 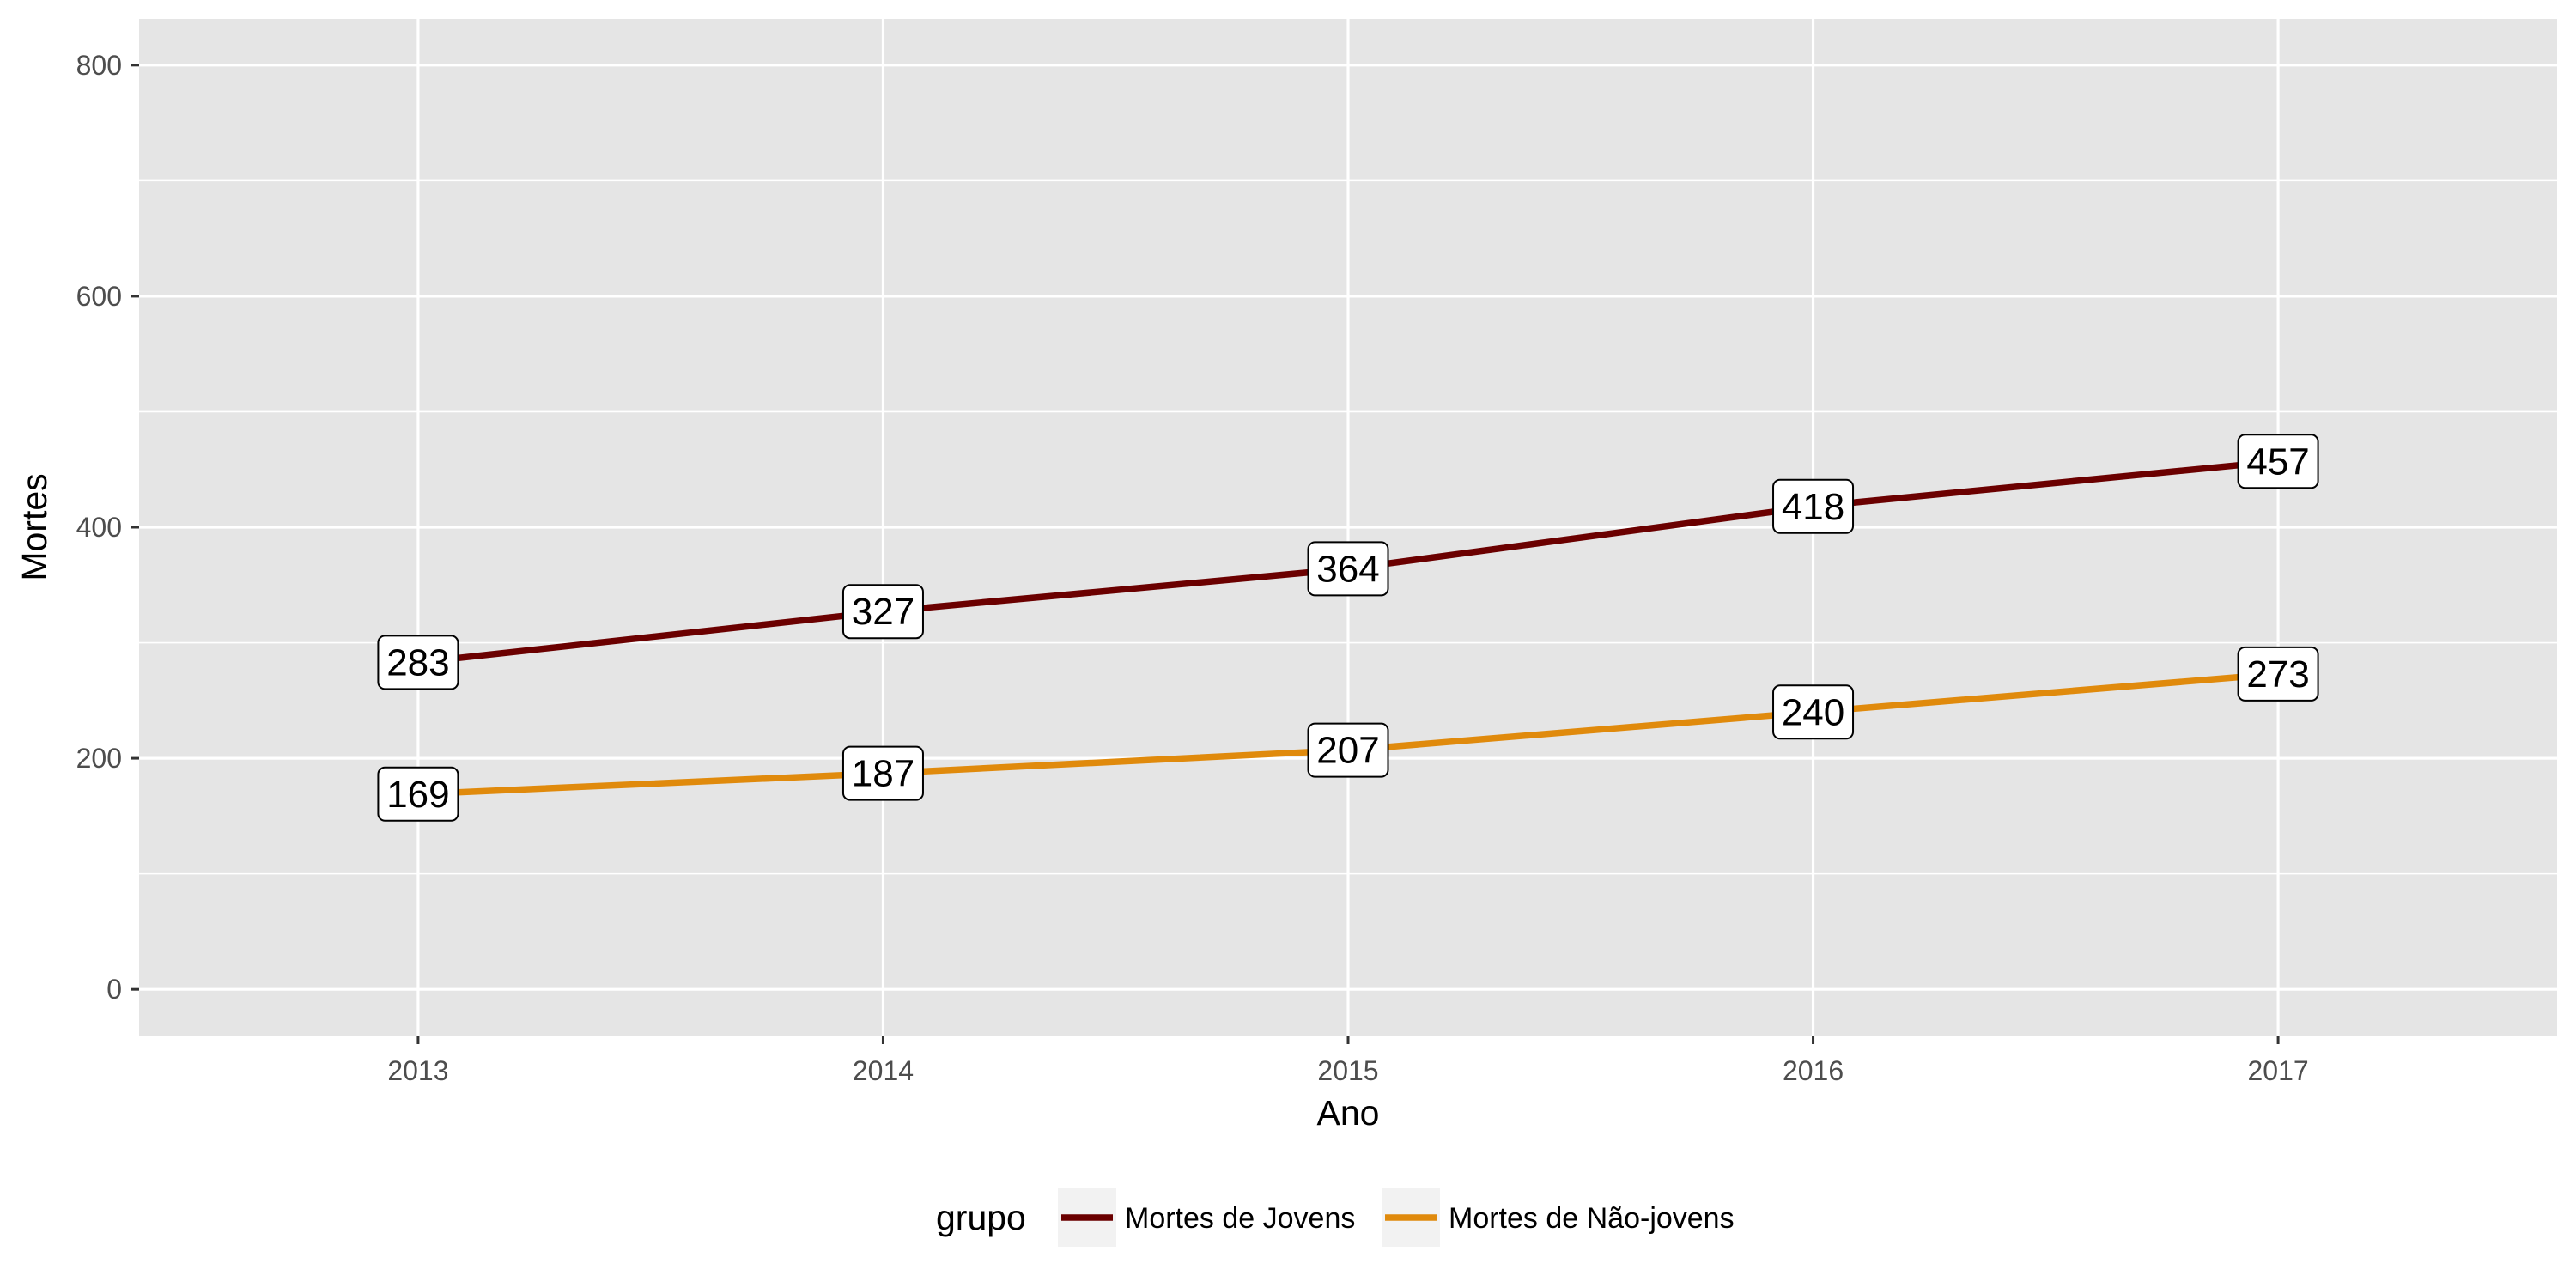 I want to click on y-tick-label: 200, so click(x=99, y=759).